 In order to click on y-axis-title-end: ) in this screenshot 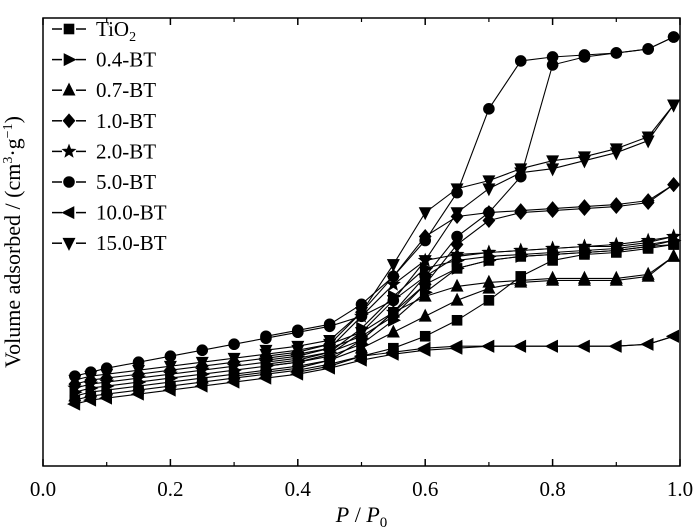, I will do `click(12, 119)`.